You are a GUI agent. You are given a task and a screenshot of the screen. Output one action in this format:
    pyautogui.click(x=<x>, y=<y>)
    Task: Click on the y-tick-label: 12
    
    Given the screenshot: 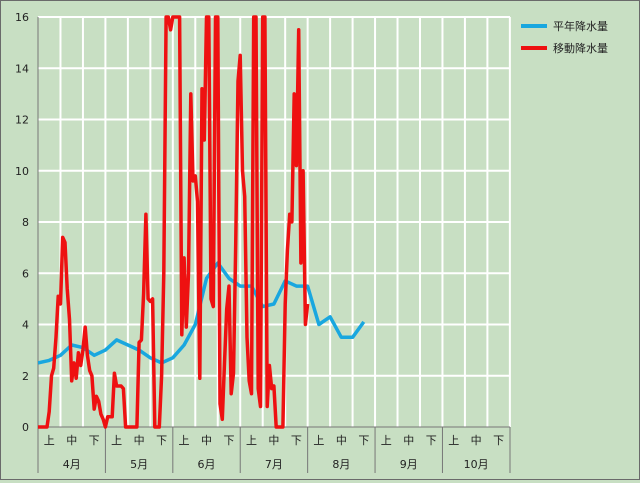 What is the action you would take?
    pyautogui.click(x=22, y=120)
    